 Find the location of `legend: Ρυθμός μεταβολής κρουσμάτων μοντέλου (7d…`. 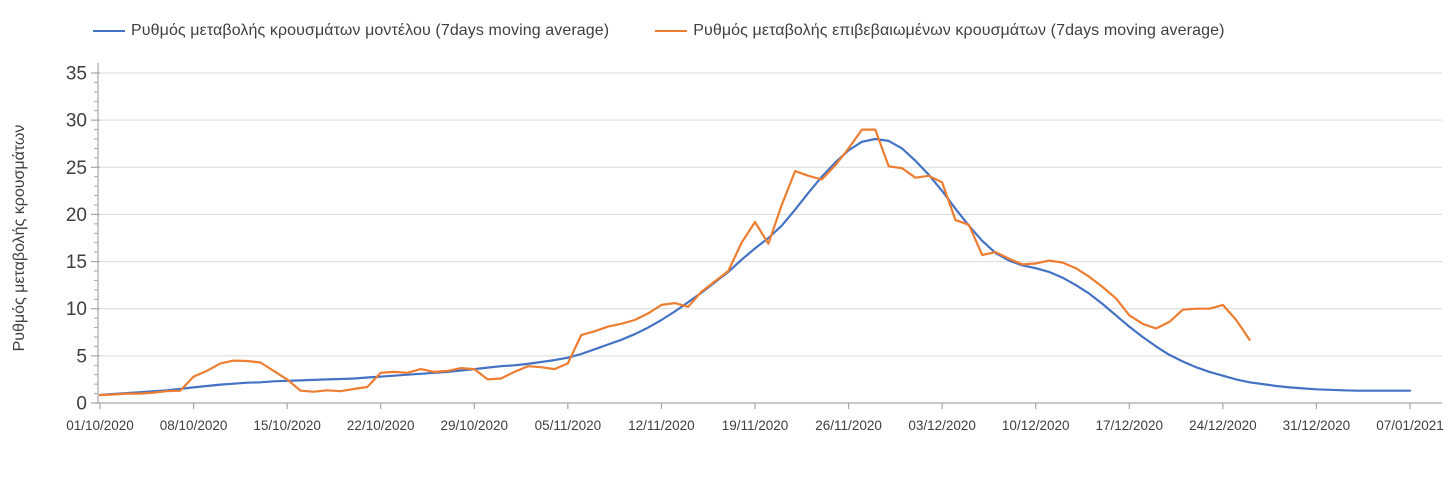

legend: Ρυθμός μεταβολής κρουσμάτων μοντέλου (7d… is located at coordinates (659, 31).